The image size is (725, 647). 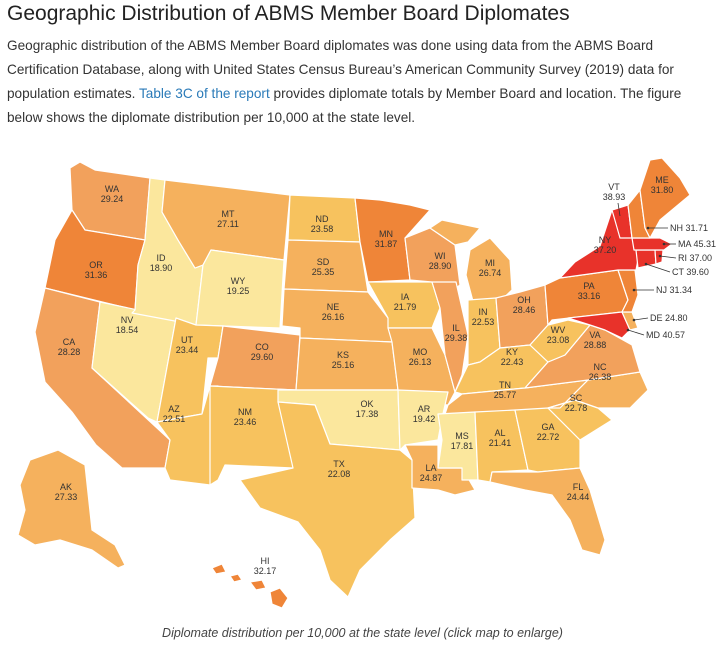 What do you see at coordinates (423, 420) in the screenshot?
I see `state-ar` at bounding box center [423, 420].